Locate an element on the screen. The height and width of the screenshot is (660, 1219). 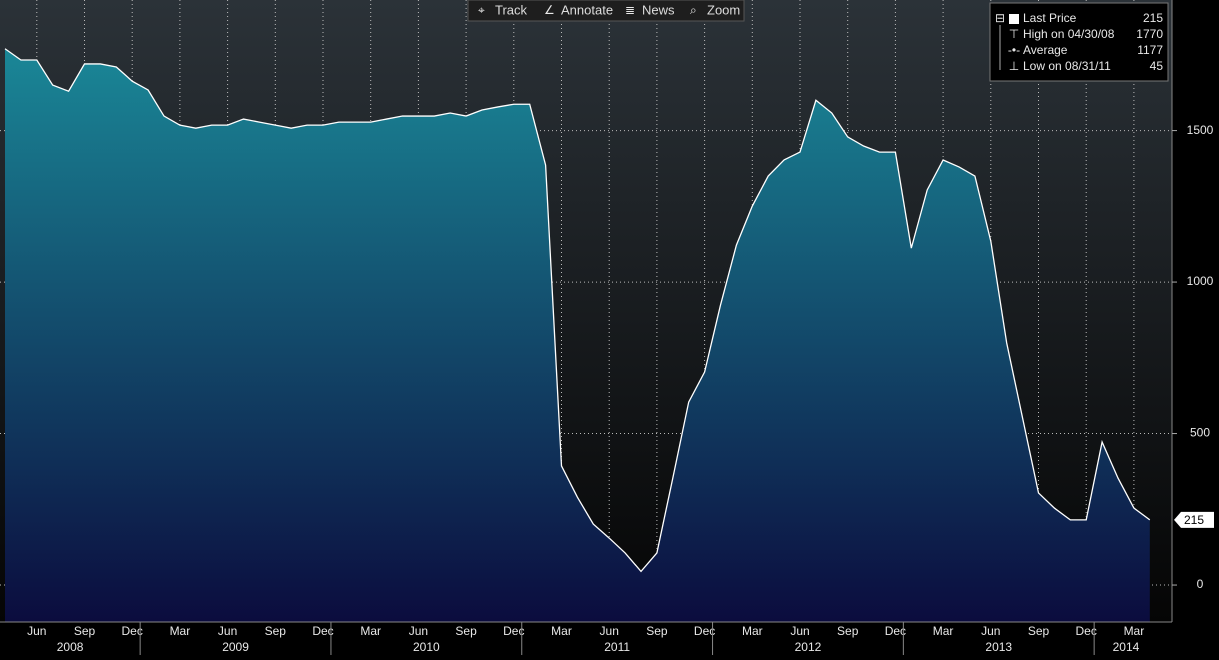
y-tick-label: 1500 is located at coordinates (1200, 130).